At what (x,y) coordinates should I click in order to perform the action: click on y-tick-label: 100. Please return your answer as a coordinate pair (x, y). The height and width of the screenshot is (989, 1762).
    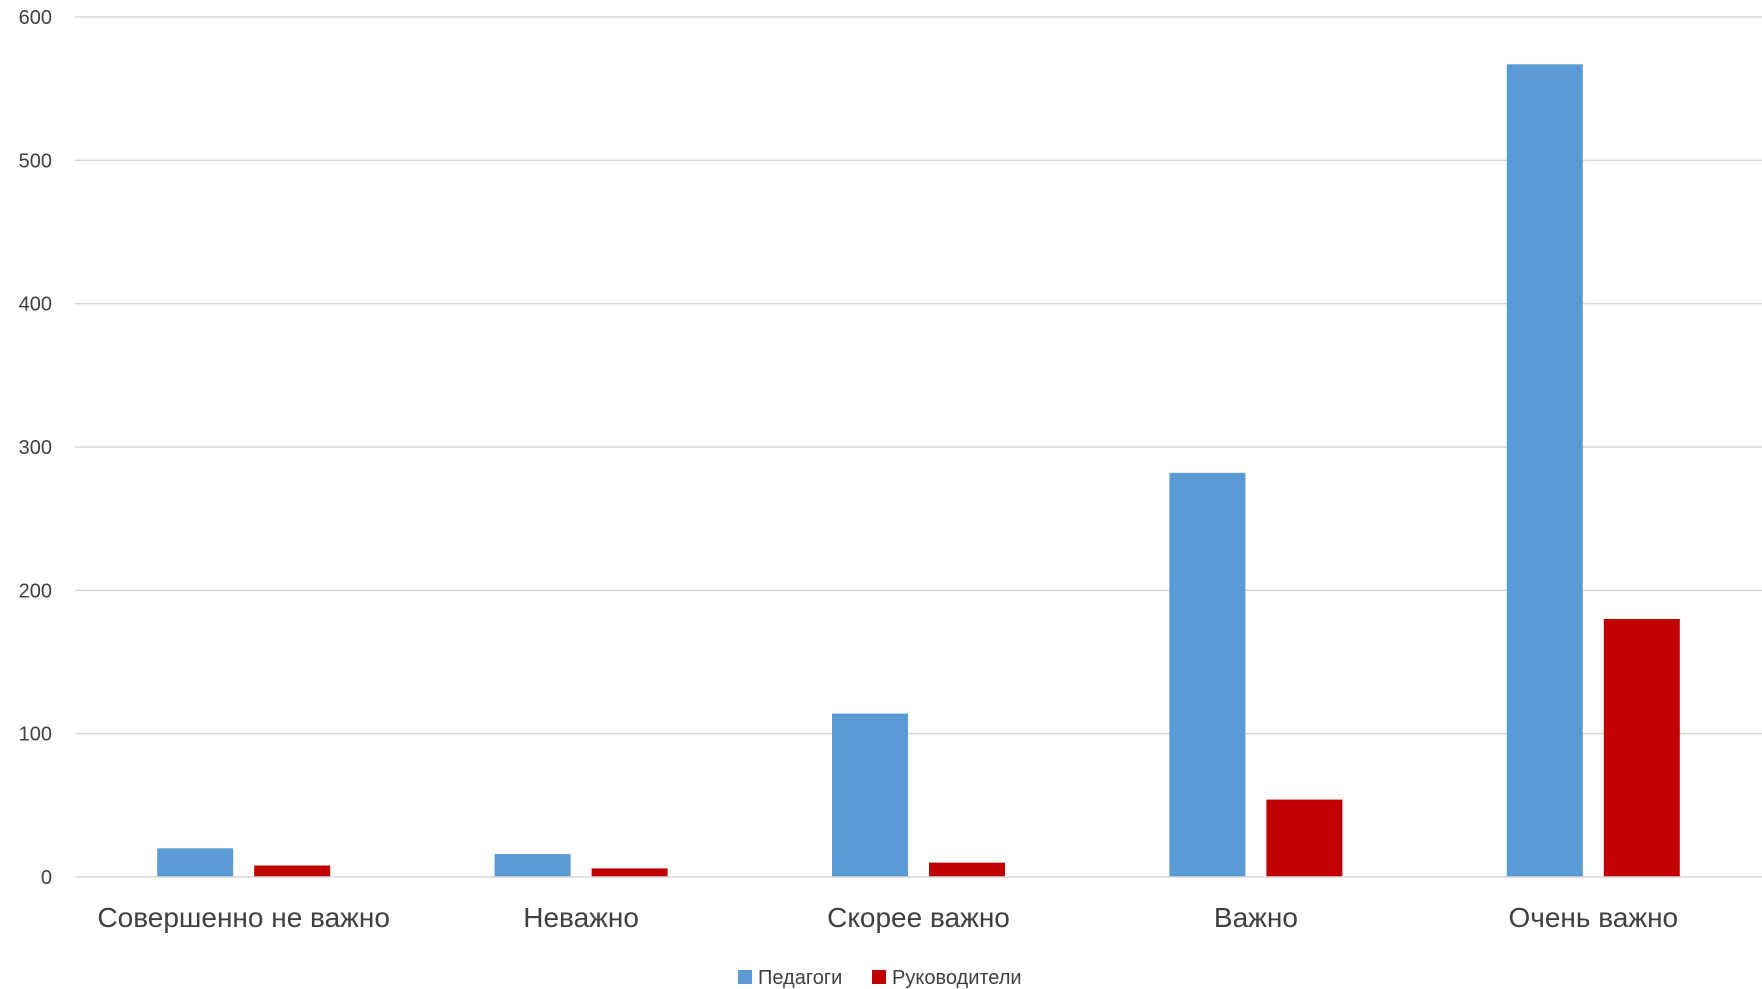
    Looking at the image, I should click on (35, 735).